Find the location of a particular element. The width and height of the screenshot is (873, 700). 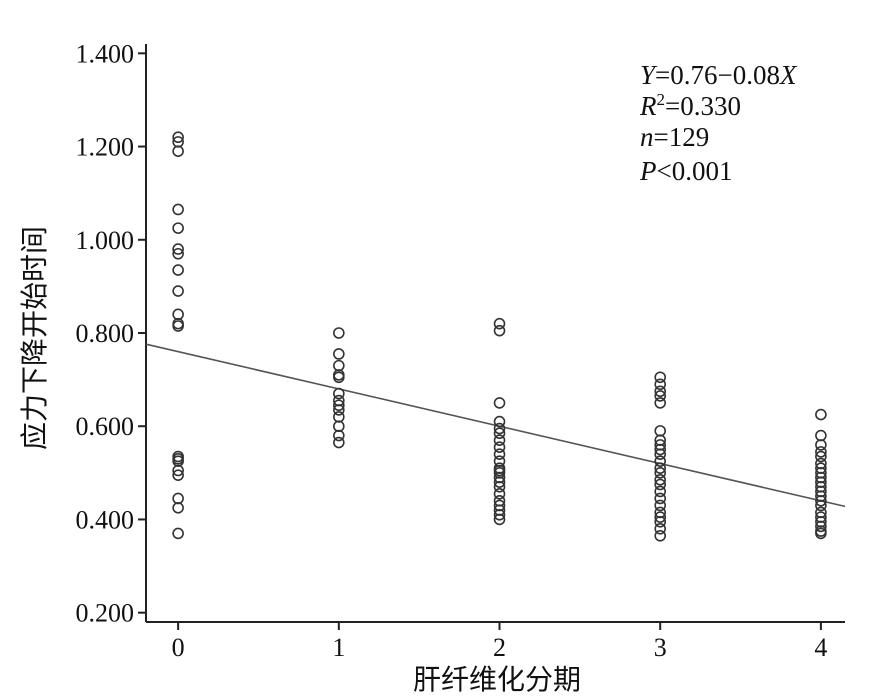

x-tick-label: 3 is located at coordinates (660, 647).